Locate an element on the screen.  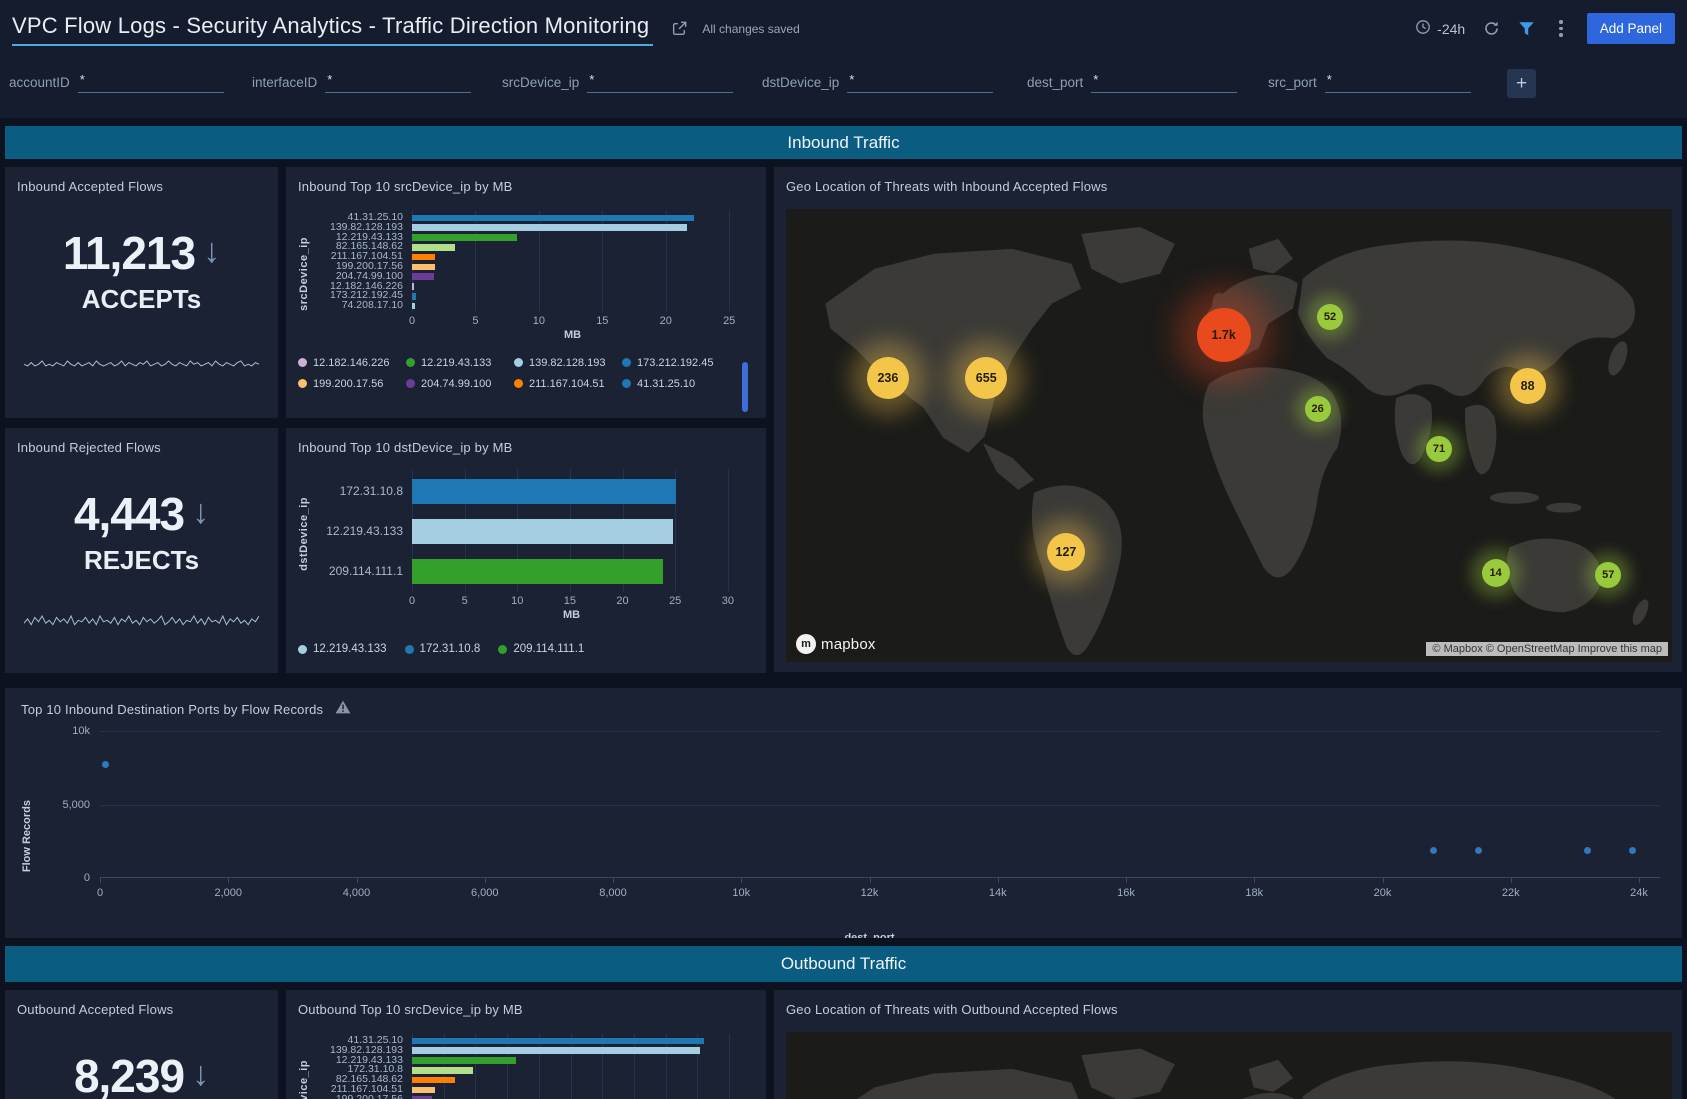
threat-bubble: 1.7k is located at coordinates (1223, 334).